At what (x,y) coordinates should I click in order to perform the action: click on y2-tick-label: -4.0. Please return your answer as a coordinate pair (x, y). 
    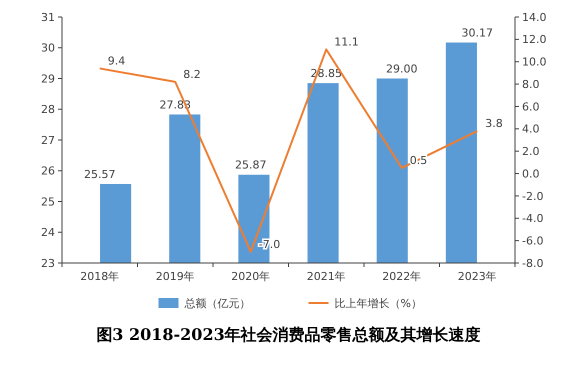
    Looking at the image, I should click on (533, 219).